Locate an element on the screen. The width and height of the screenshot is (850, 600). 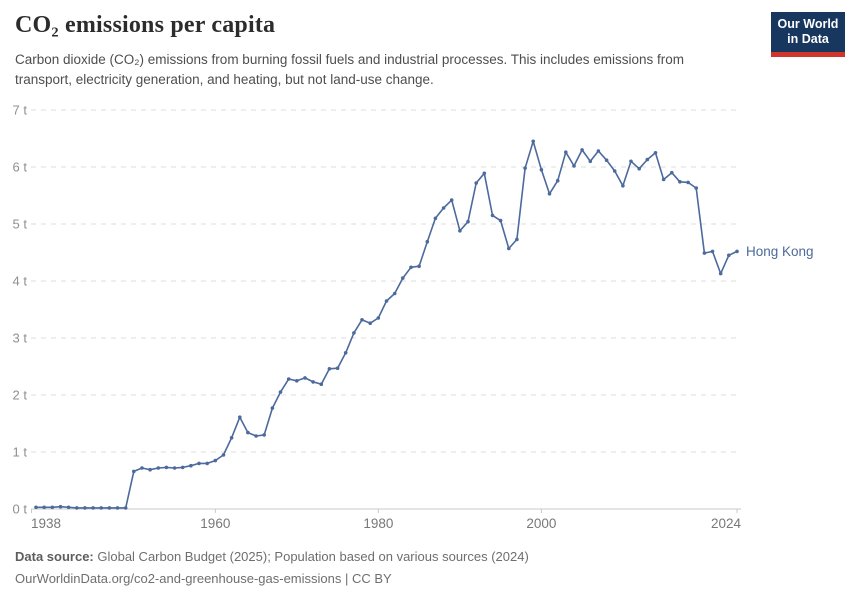
y-axis-tick-label: 3 t is located at coordinates (20, 338).